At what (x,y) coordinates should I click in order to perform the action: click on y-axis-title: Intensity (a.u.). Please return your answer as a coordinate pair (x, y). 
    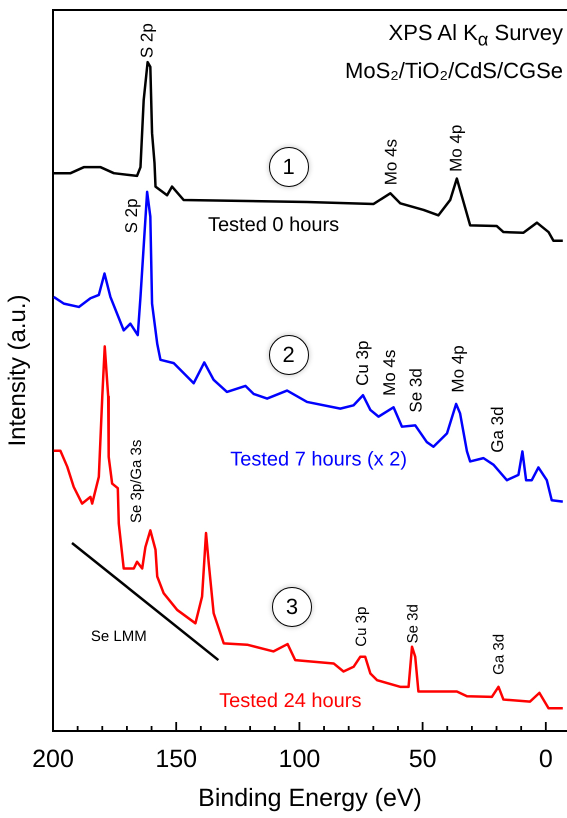
    Looking at the image, I should click on (18, 370).